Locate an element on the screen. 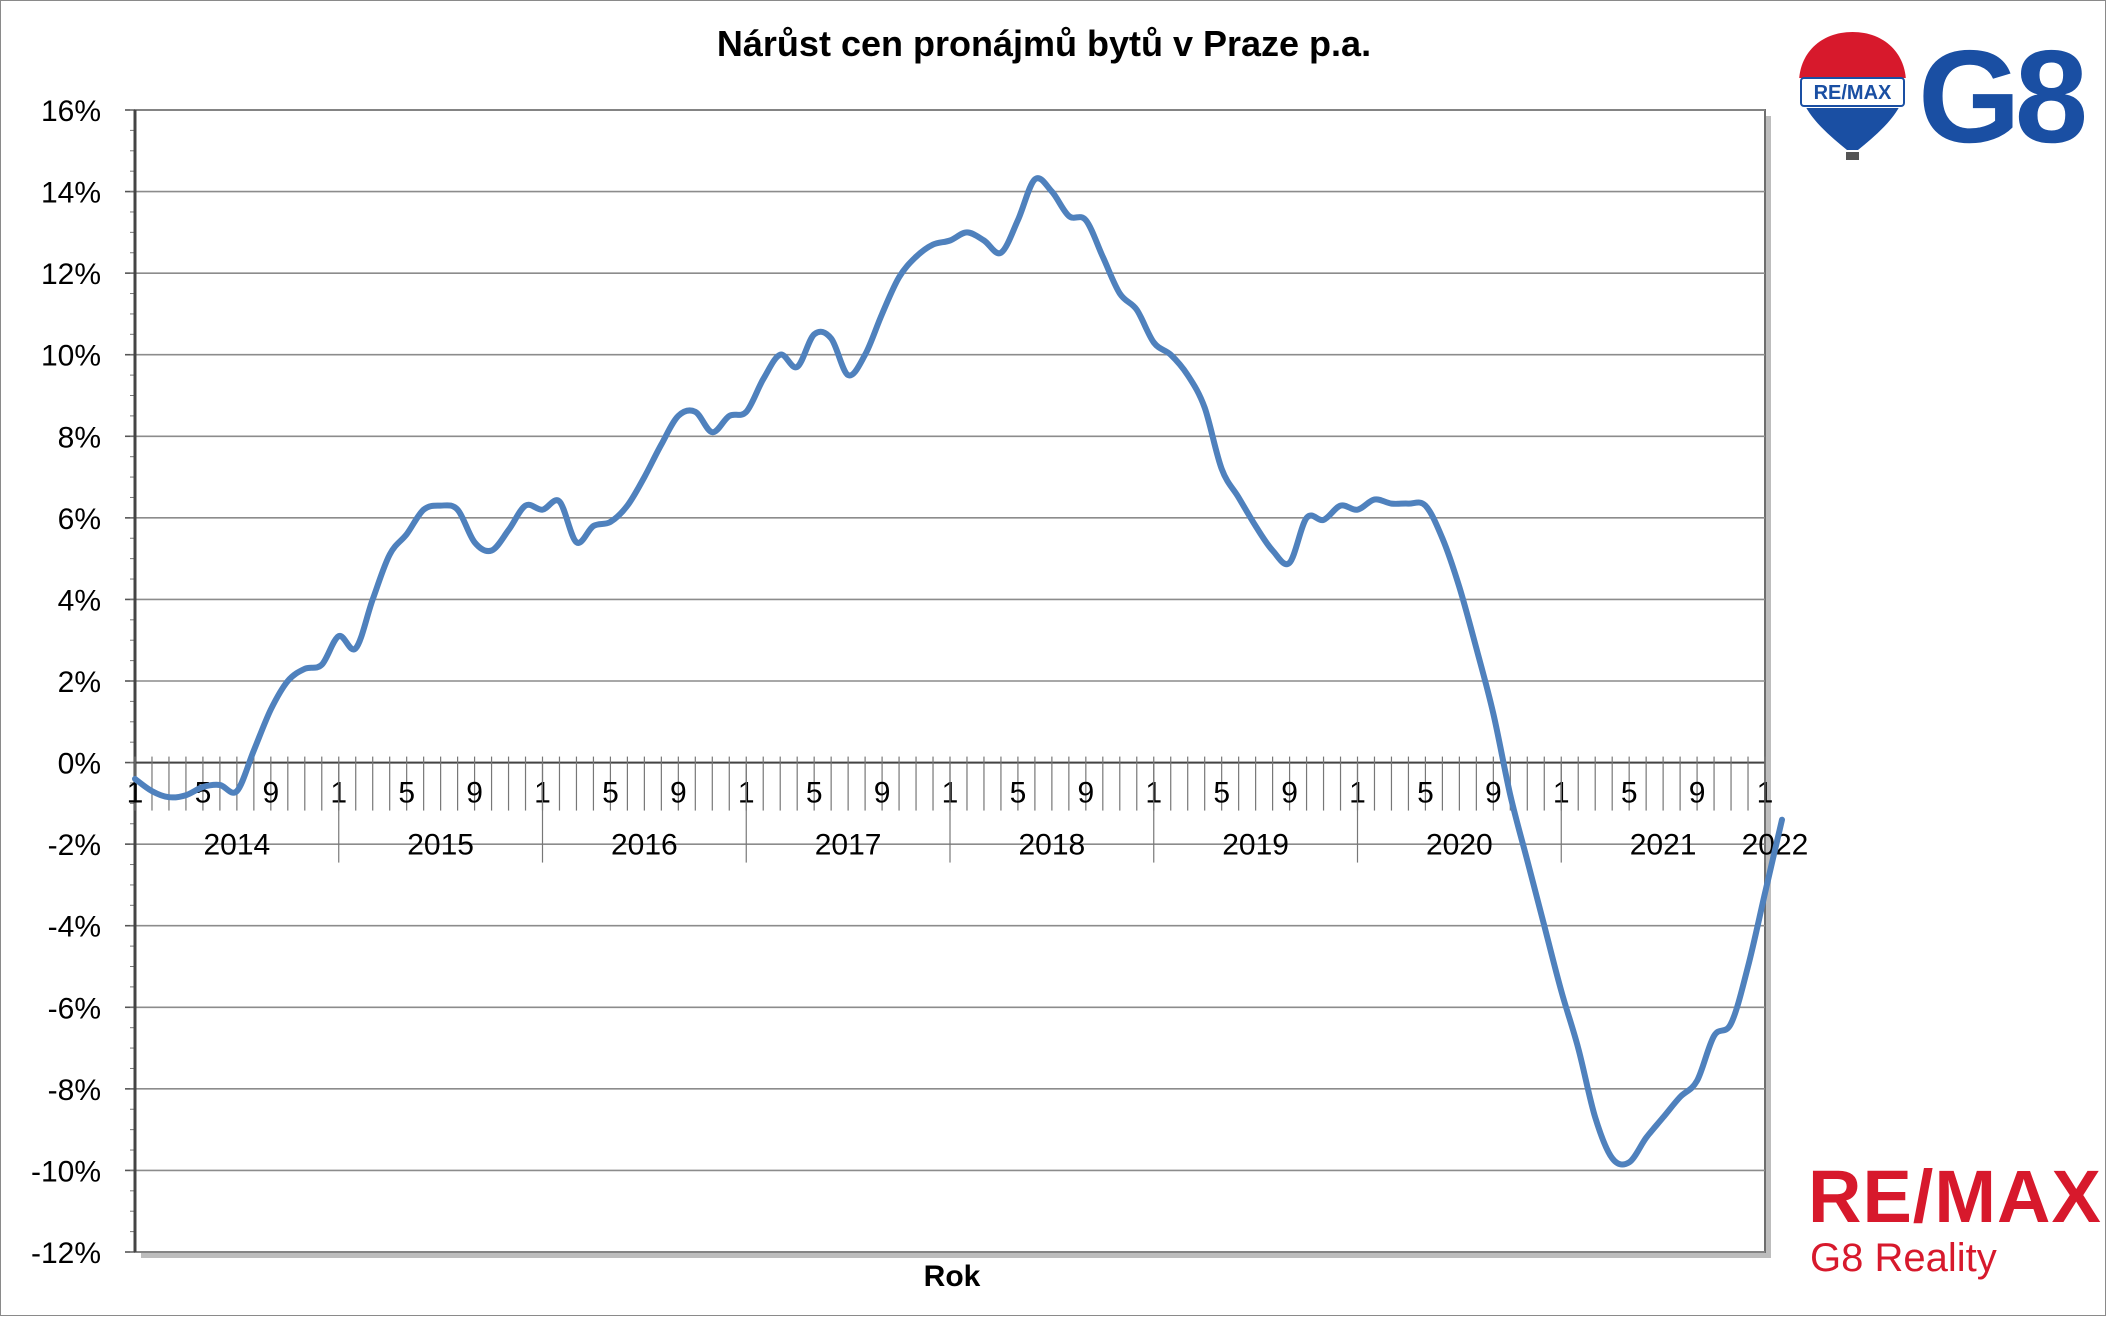 Image resolution: width=2108 pixels, height=1318 pixels. g8-reality-label: G8 Reality is located at coordinates (1903, 1258).